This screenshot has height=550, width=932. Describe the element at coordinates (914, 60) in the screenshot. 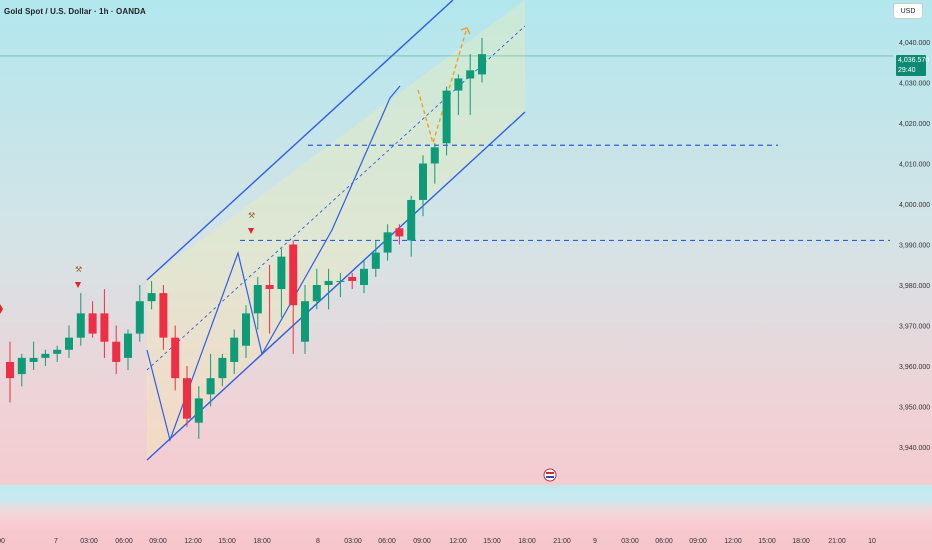

I see `last-price-value: 4,036.570` at that location.